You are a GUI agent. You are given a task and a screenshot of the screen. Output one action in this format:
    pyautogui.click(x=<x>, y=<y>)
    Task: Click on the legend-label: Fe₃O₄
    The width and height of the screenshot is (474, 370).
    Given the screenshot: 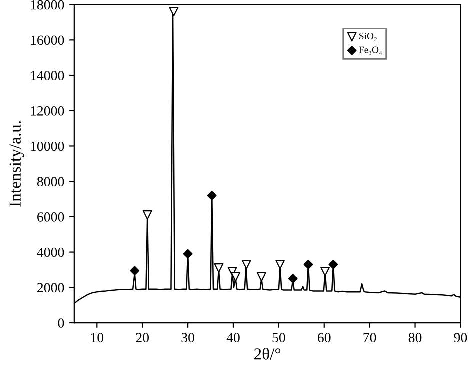 What is the action you would take?
    pyautogui.click(x=370, y=51)
    